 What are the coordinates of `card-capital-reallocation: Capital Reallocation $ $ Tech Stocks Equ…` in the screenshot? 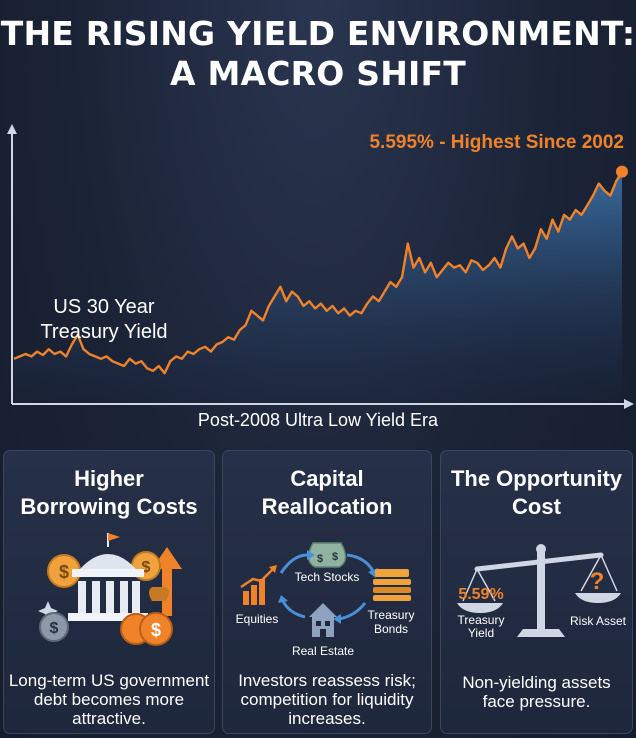 It's located at (327, 592).